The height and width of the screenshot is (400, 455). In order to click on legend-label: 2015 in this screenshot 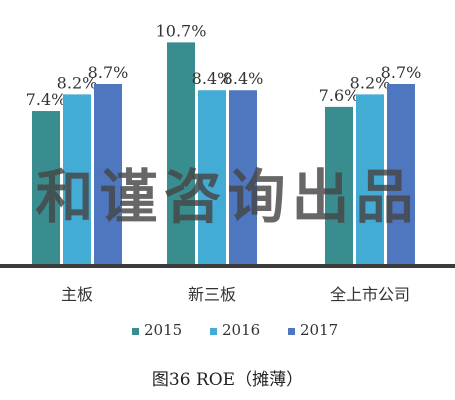, I will do `click(163, 330)`.